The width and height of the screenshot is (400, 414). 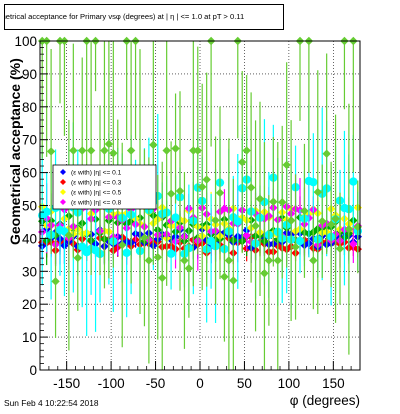 I want to click on timestamp-footer: Sun Feb 4 10:22:54 2018, so click(x=51, y=403).